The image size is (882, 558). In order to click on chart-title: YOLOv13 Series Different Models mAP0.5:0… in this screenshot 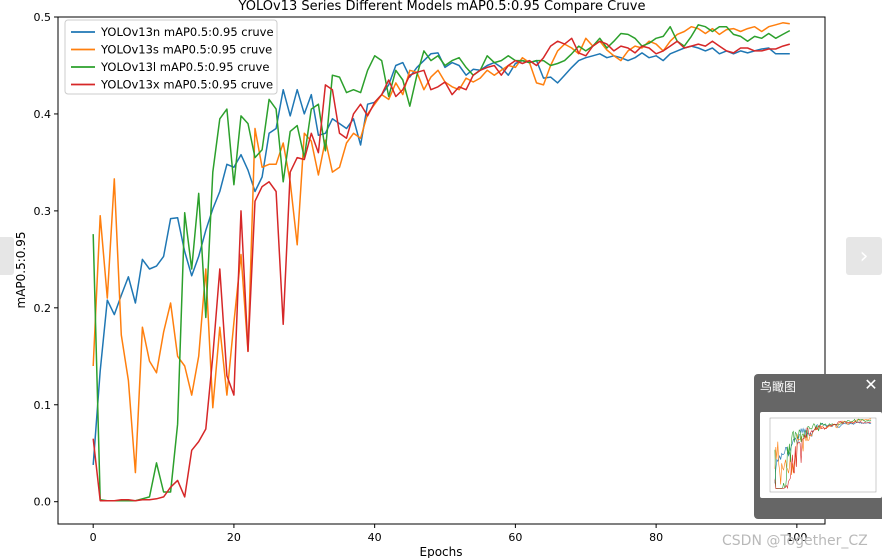, I will do `click(442, 7)`.